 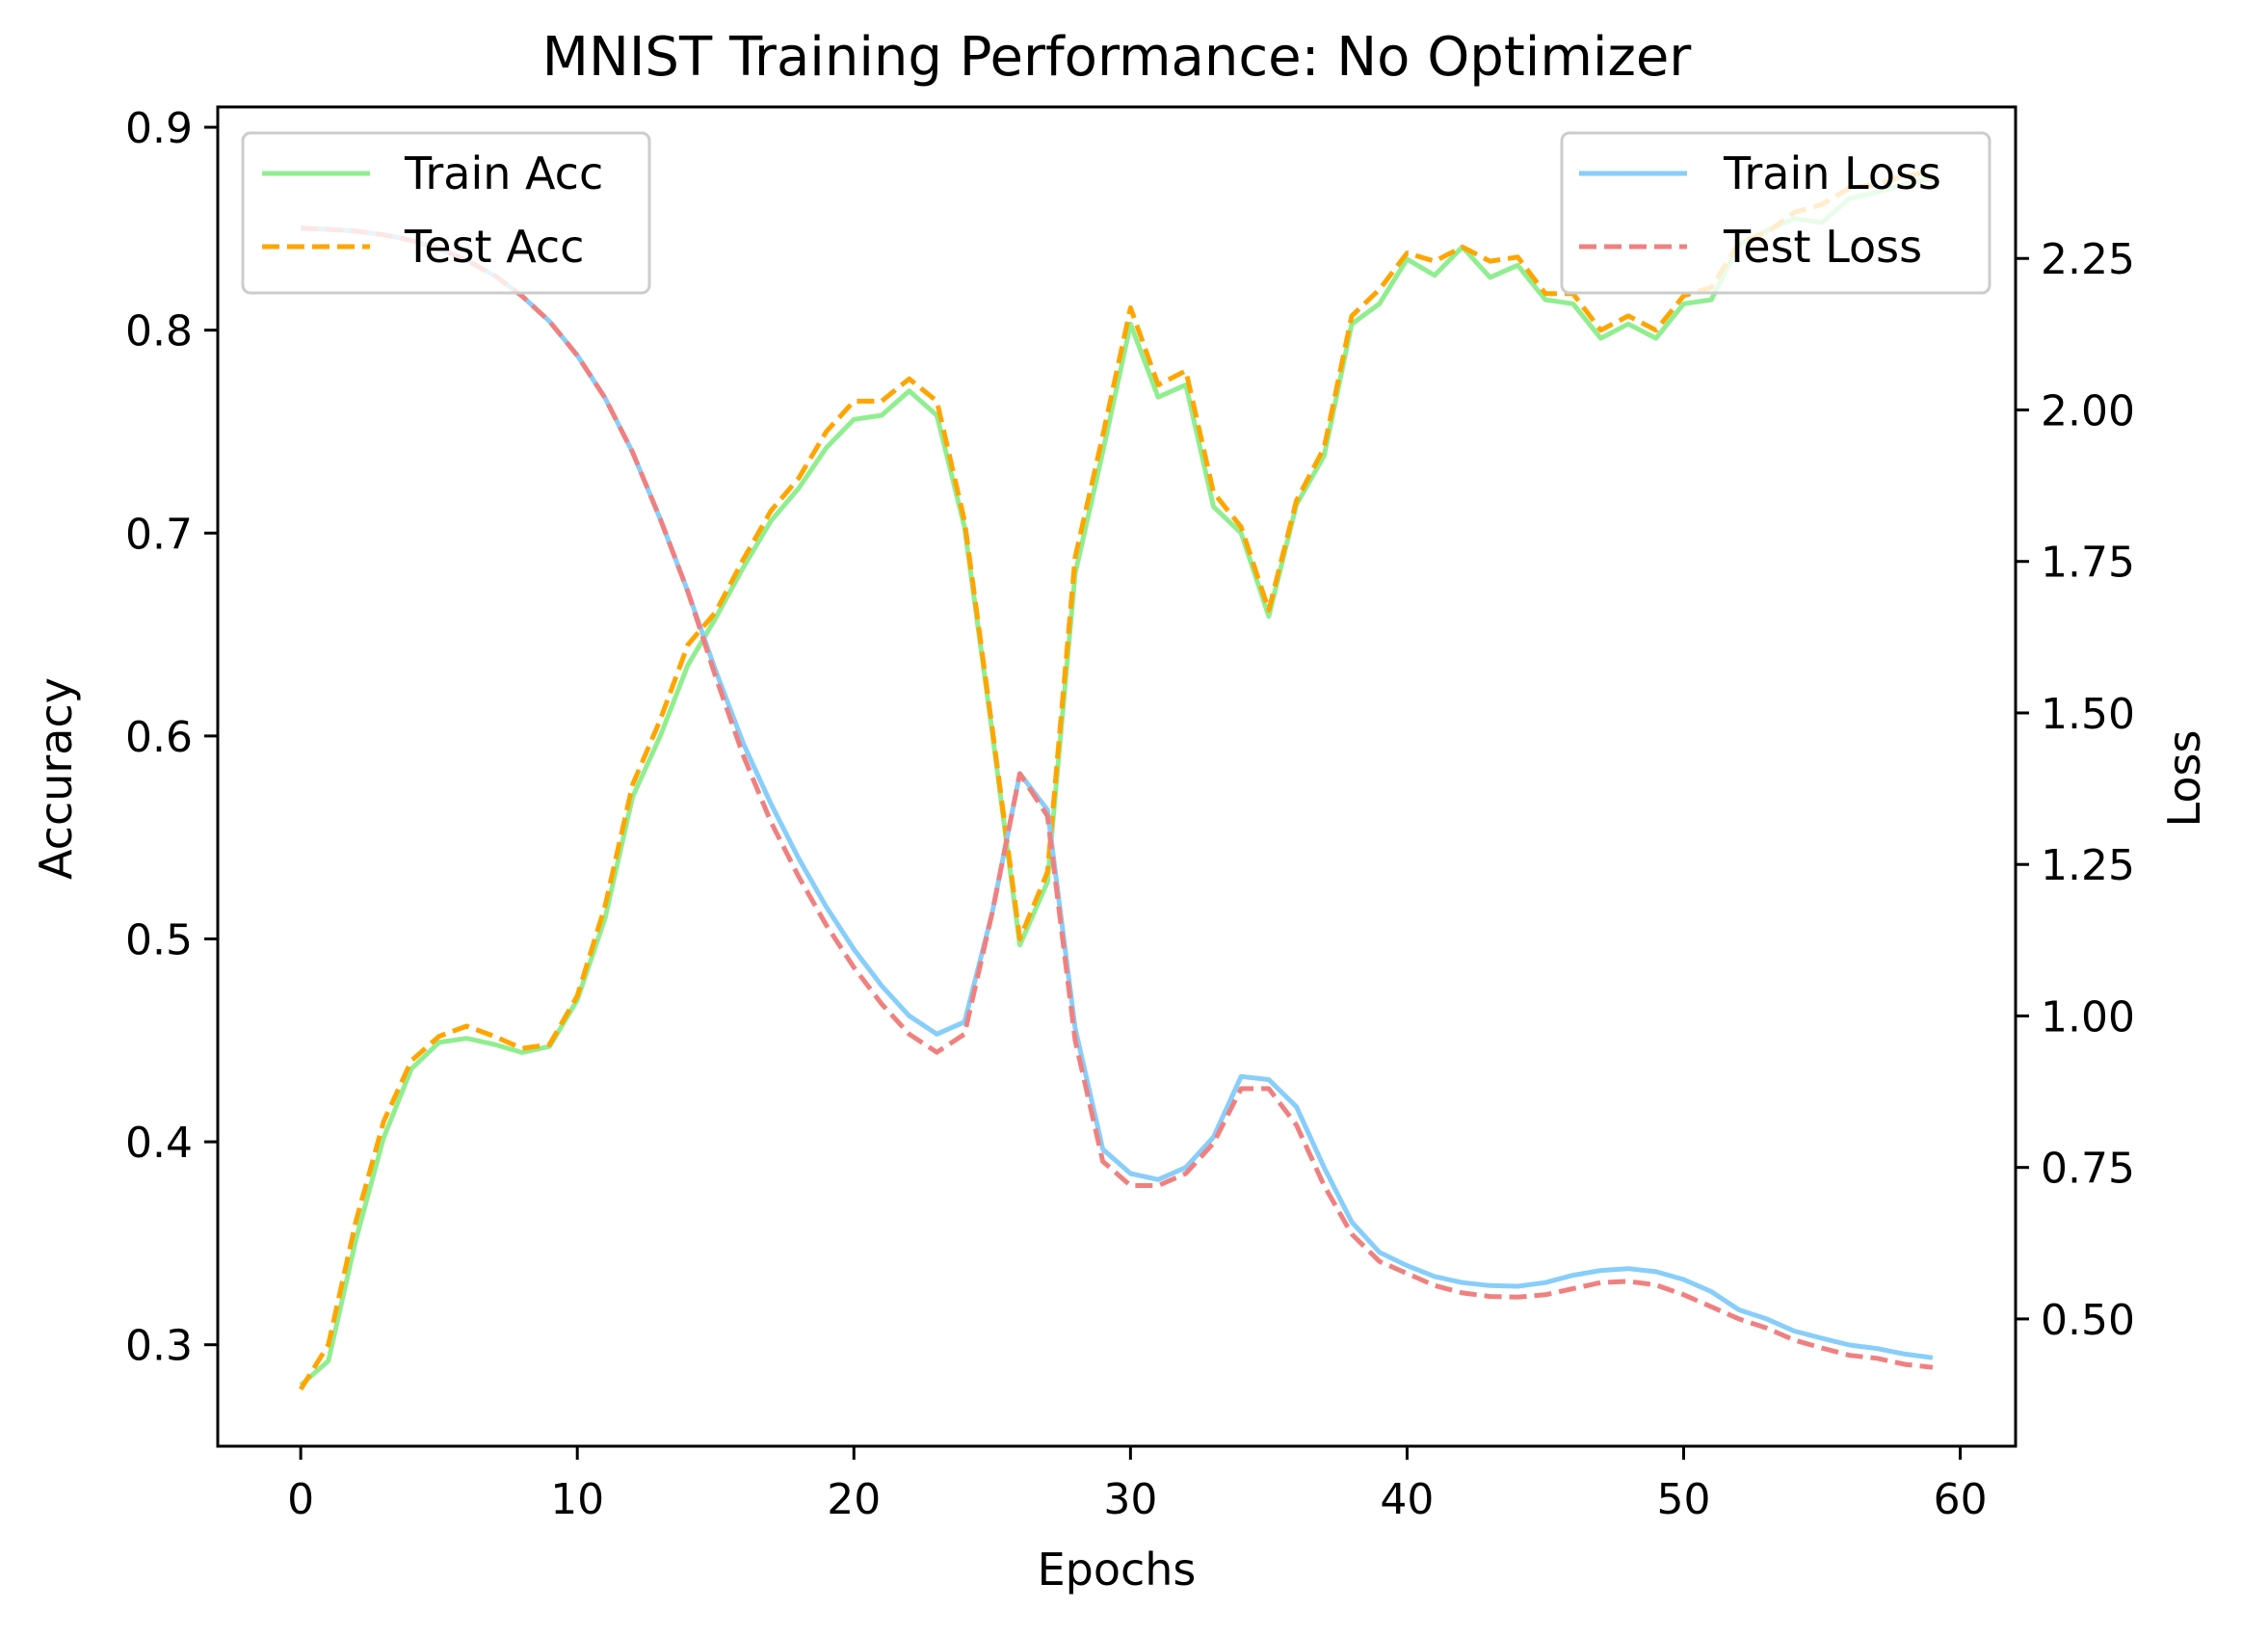 What do you see at coordinates (446, 213) in the screenshot?
I see `legend-accuracy: Train Acc Test Acc` at bounding box center [446, 213].